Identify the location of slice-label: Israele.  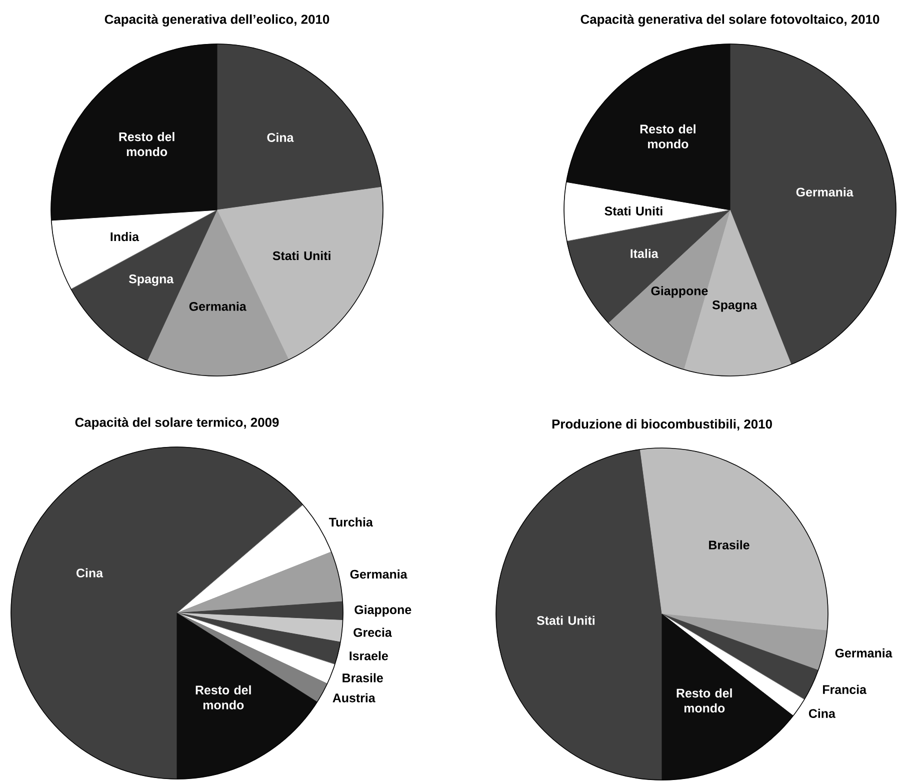
(369, 655).